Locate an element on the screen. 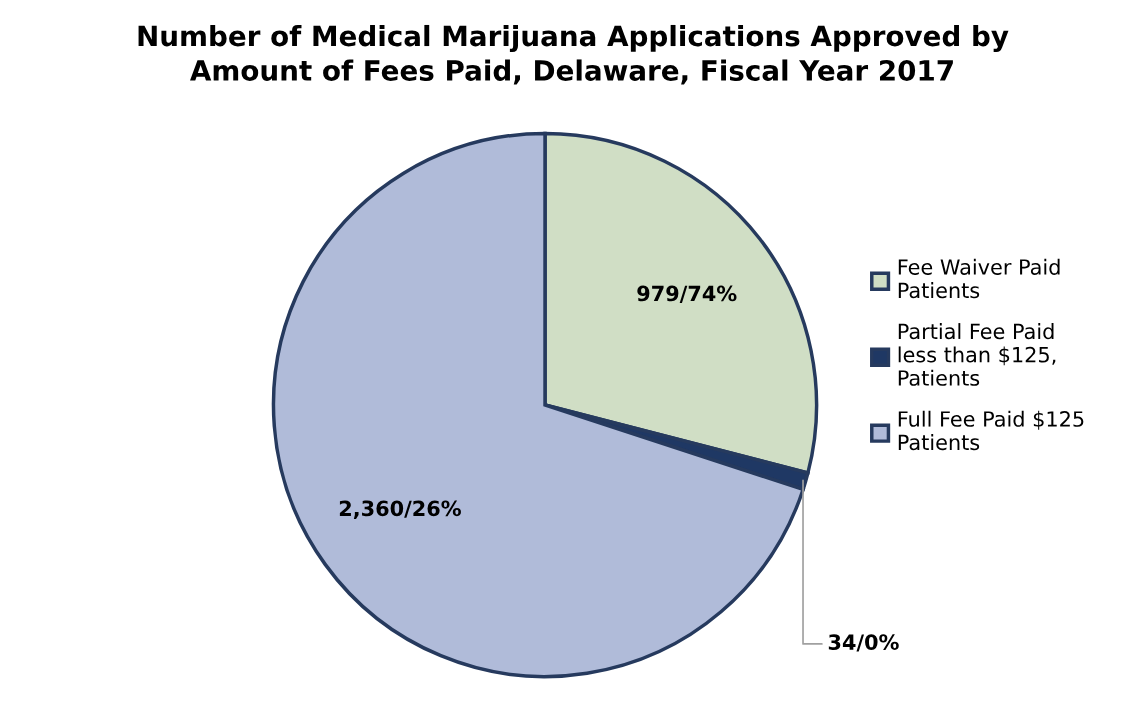 The width and height of the screenshot is (1145, 713). legend-label: Fee Waiver Paid Patients is located at coordinates (979, 278).